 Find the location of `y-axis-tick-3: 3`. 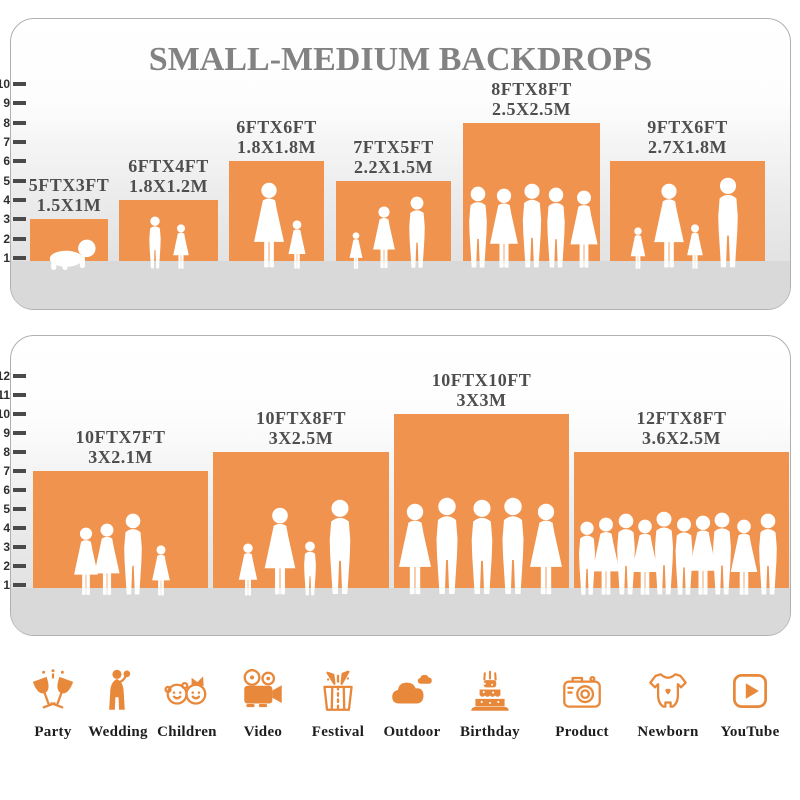

y-axis-tick-3: 3 is located at coordinates (13, 219).